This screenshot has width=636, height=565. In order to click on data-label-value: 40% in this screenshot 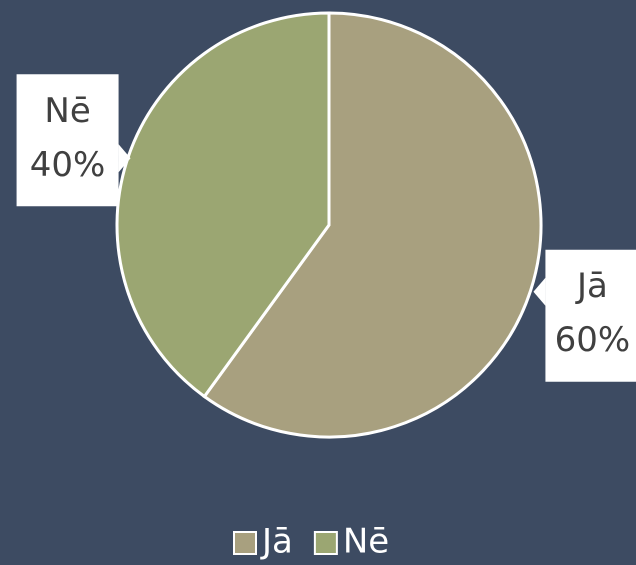, I will do `click(68, 165)`.